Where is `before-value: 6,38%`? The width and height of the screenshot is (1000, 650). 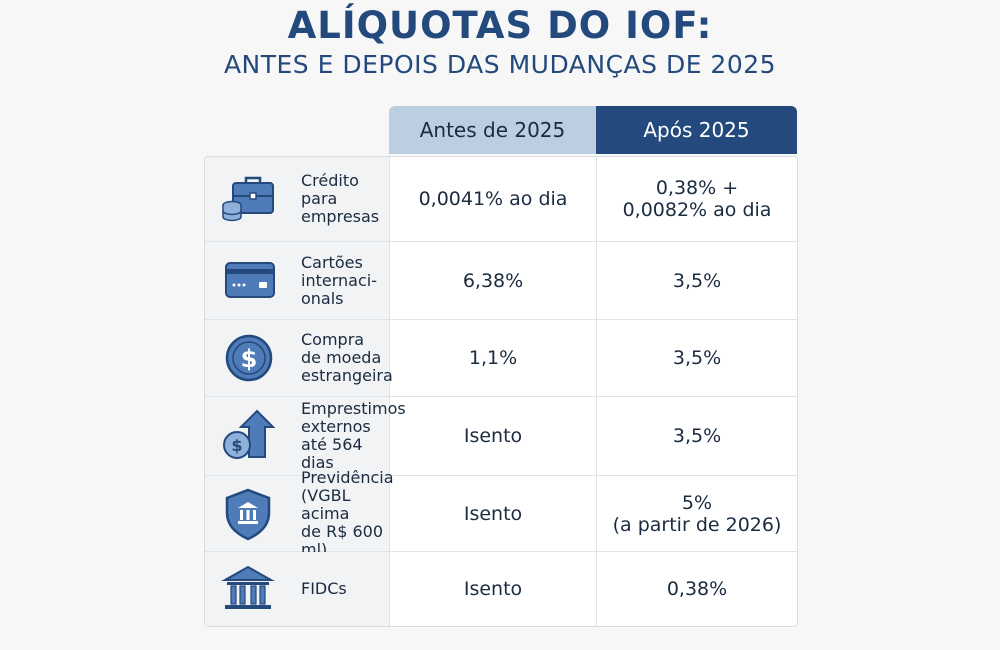 before-value: 6,38% is located at coordinates (493, 280).